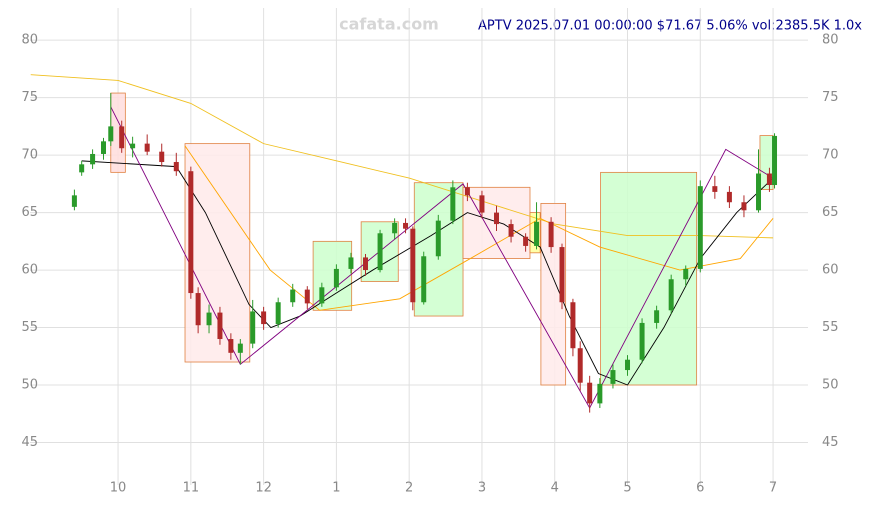 The height and width of the screenshot is (509, 872). Describe the element at coordinates (482, 488) in the screenshot. I see `x-tick-label: 3` at that location.